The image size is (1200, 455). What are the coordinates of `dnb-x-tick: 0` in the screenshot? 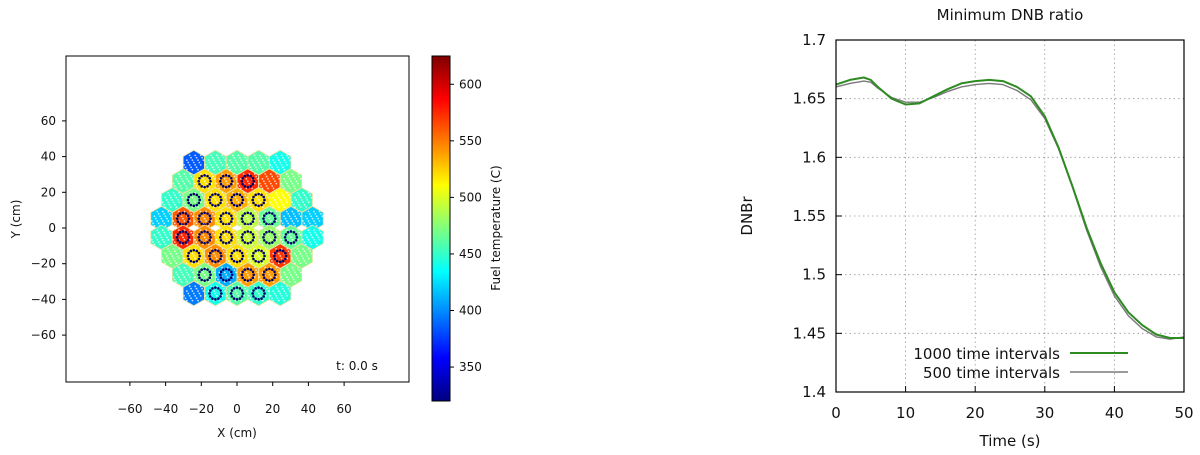 It's located at (836, 404).